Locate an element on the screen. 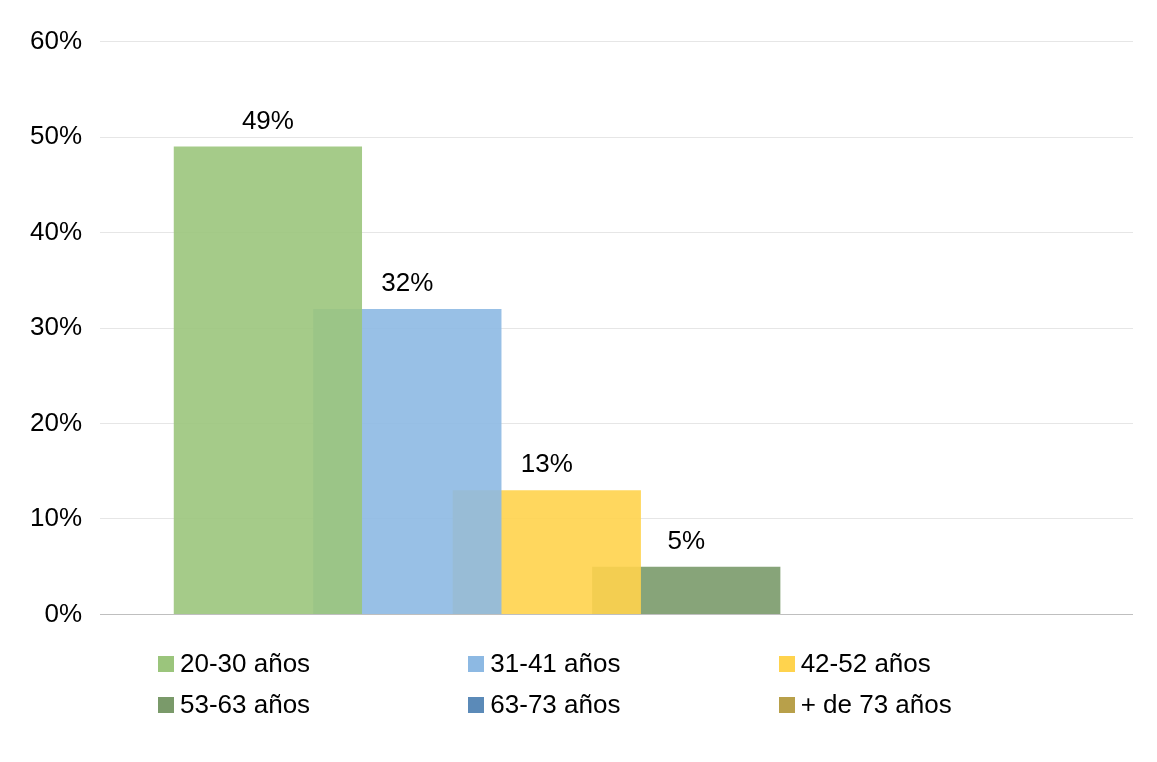  data-label: 13% is located at coordinates (546, 463).